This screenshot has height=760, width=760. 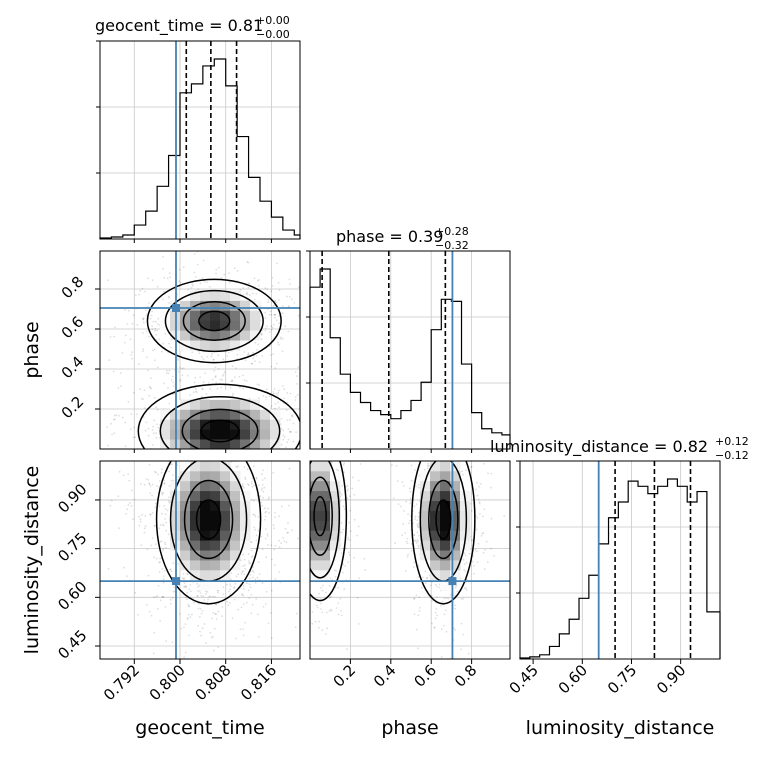 I want to click on y-tick-label: 0.4, so click(x=73, y=368).